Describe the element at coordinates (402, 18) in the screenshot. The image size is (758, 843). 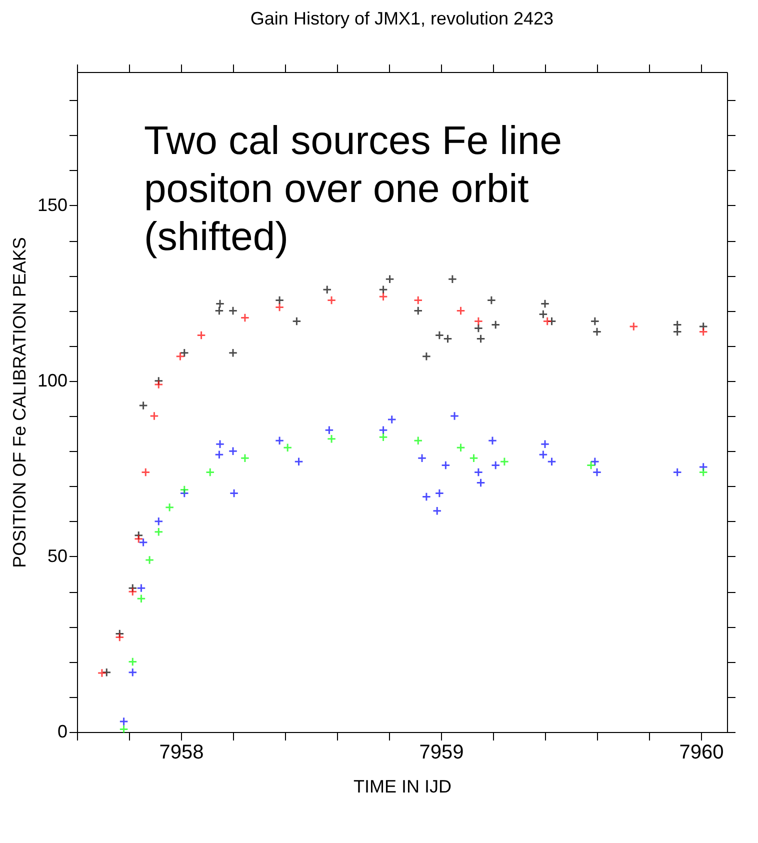
I see `chart-title: Gain History of JMX1, revolution 2423` at that location.